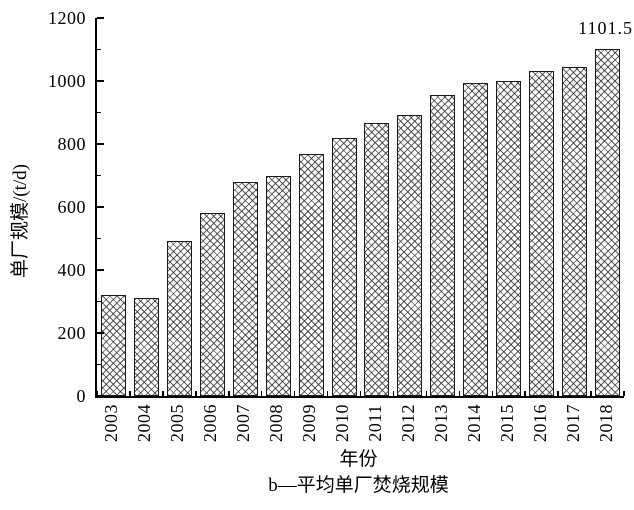 The image size is (634, 510). What do you see at coordinates (67, 81) in the screenshot?
I see `y-tick-label-1000: 1000` at bounding box center [67, 81].